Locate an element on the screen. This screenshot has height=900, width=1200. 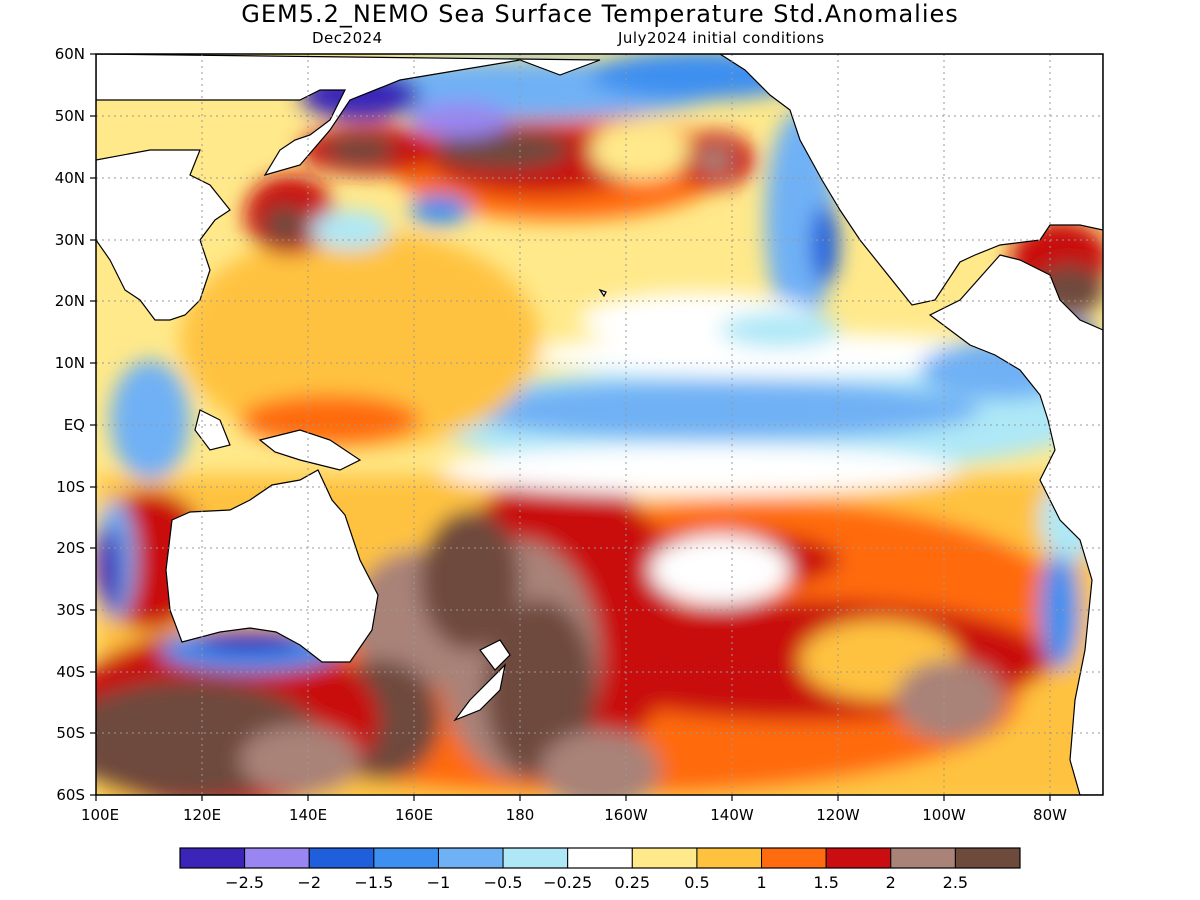
lon-label: 120W is located at coordinates (838, 815).